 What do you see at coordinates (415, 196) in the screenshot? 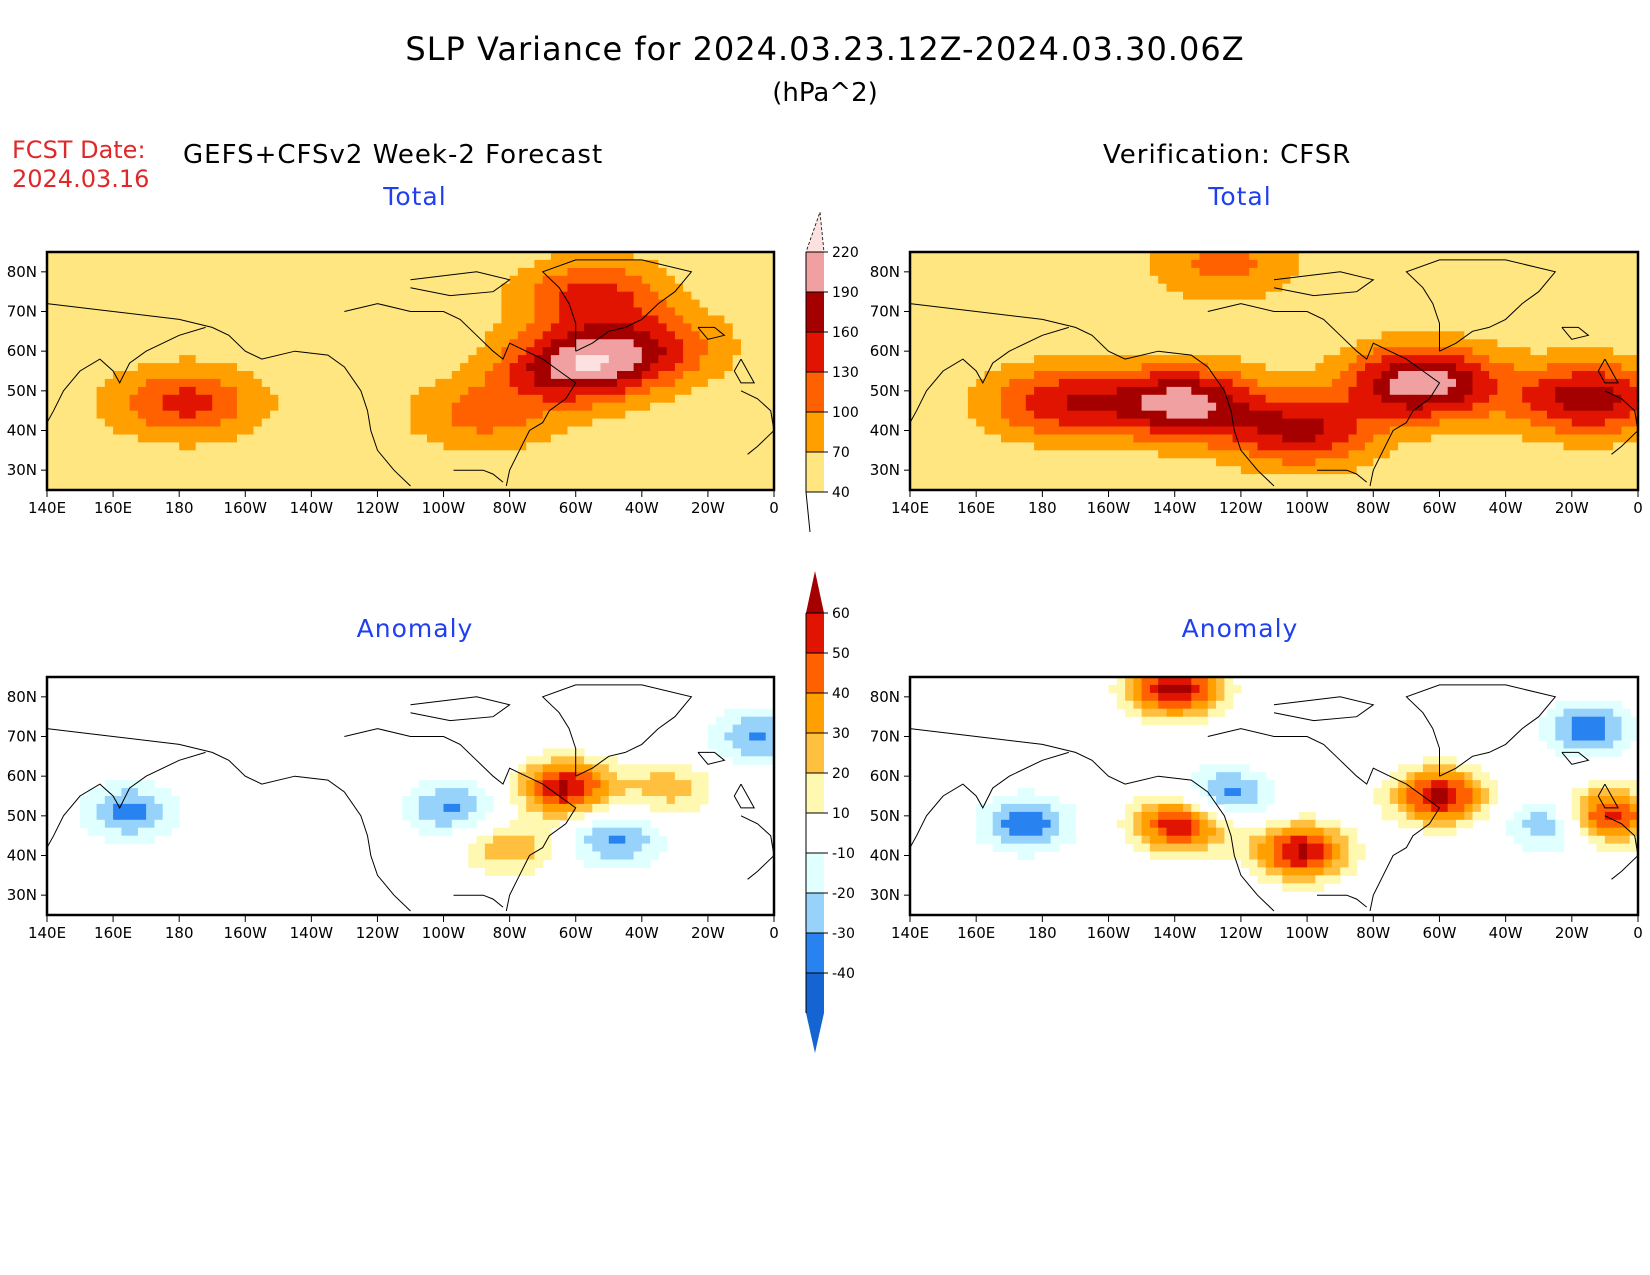
I see `panel-title-forecast-total: Total` at bounding box center [415, 196].